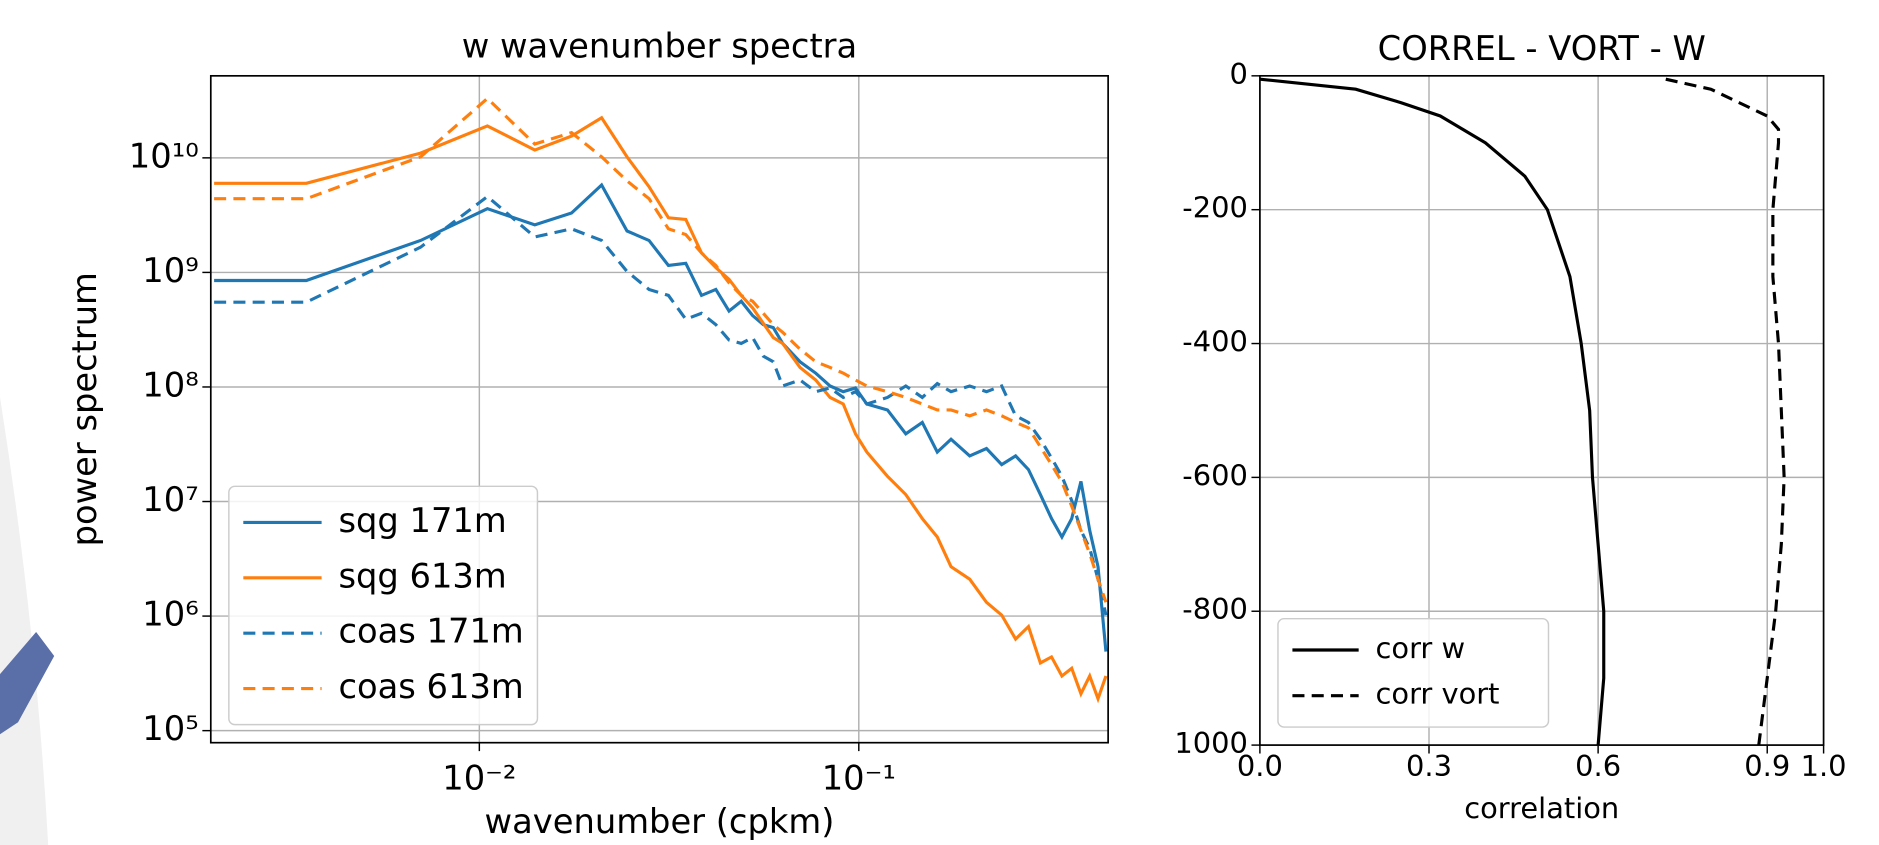  Describe the element at coordinates (1215, 475) in the screenshot. I see `y-tick-label: -600` at that location.